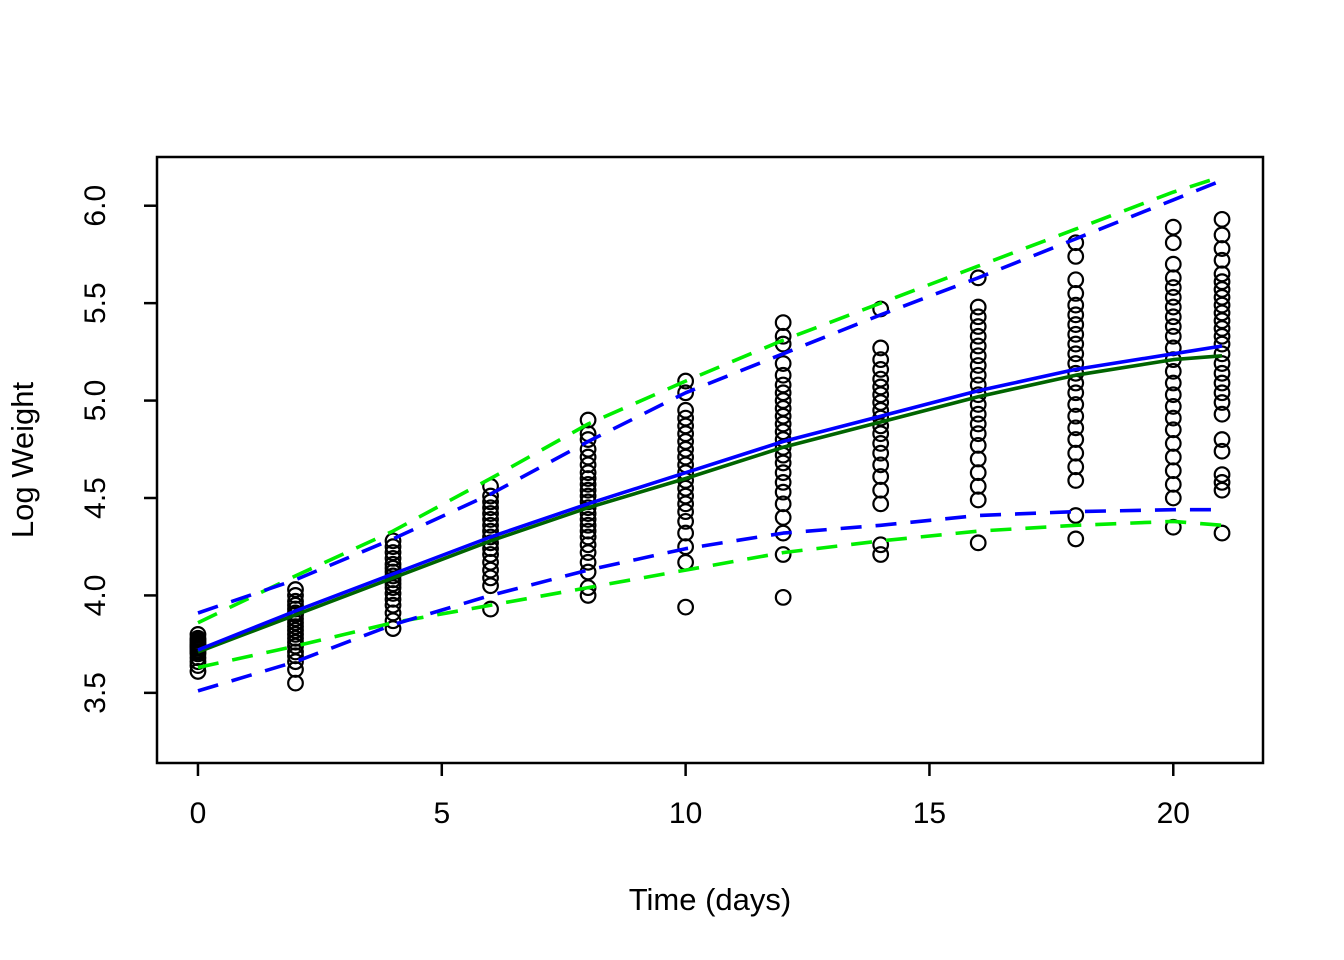 Image resolution: width=1344 pixels, height=960 pixels. Describe the element at coordinates (198, 813) in the screenshot. I see `x-tick-label: 0` at that location.